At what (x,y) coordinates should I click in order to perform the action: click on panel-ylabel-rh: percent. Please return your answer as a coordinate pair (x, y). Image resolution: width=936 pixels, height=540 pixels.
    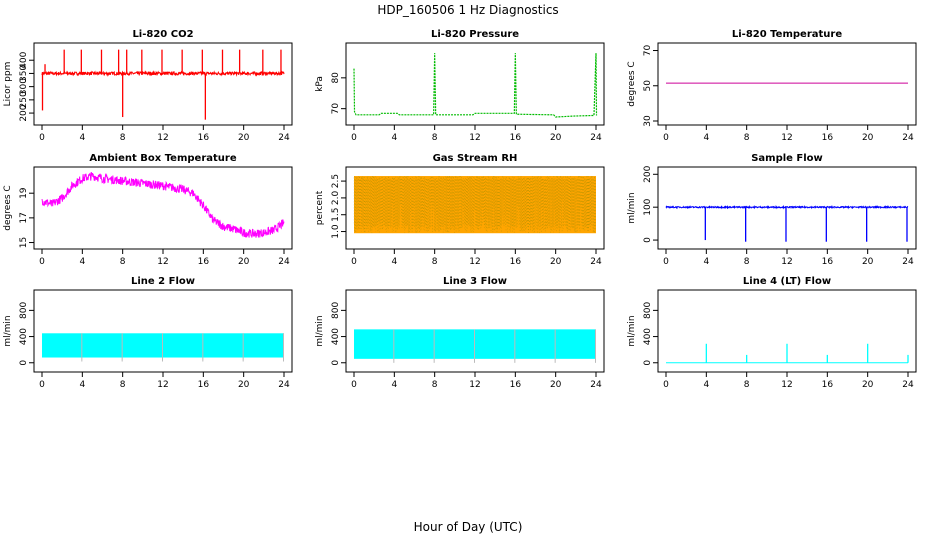
    Looking at the image, I should click on (320, 207).